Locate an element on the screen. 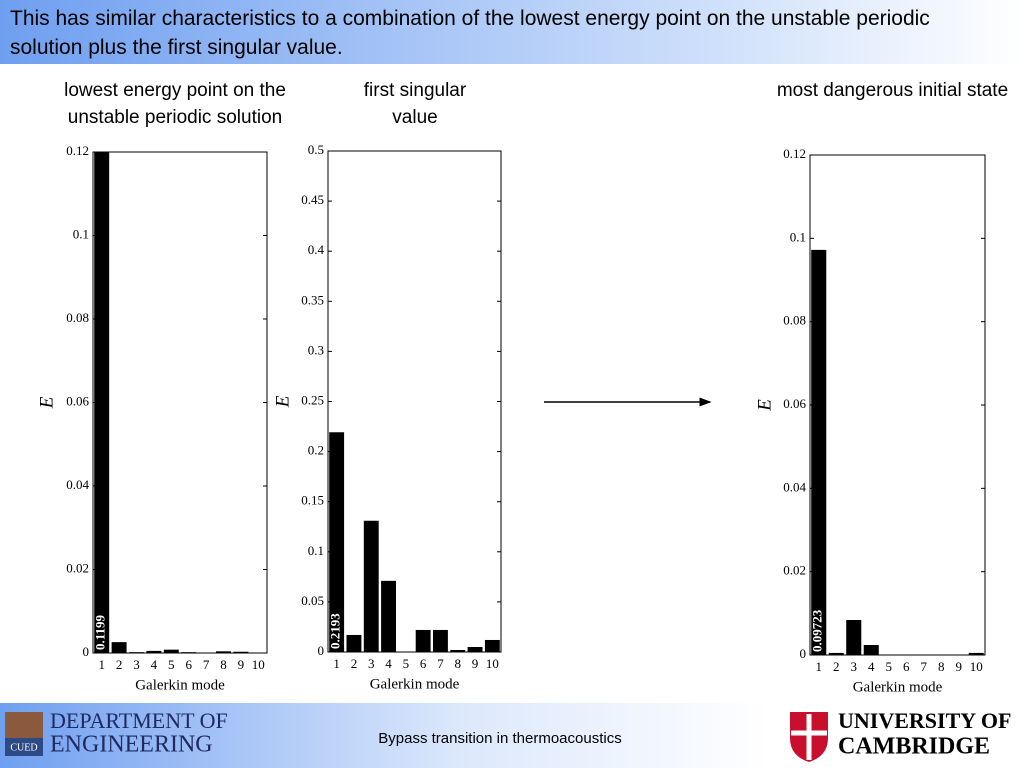 This screenshot has width=1024, height=768. university-name: CAMBRIDGE is located at coordinates (914, 747).